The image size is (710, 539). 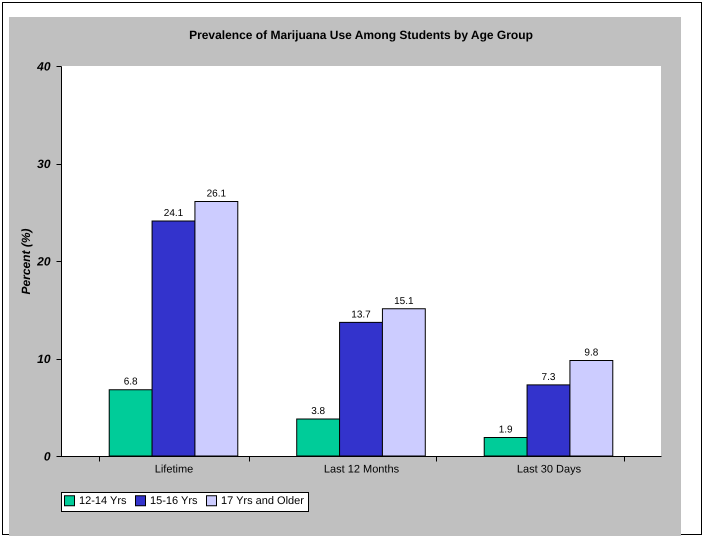 What do you see at coordinates (174, 470) in the screenshot?
I see `x-tick-label: Lifetime` at bounding box center [174, 470].